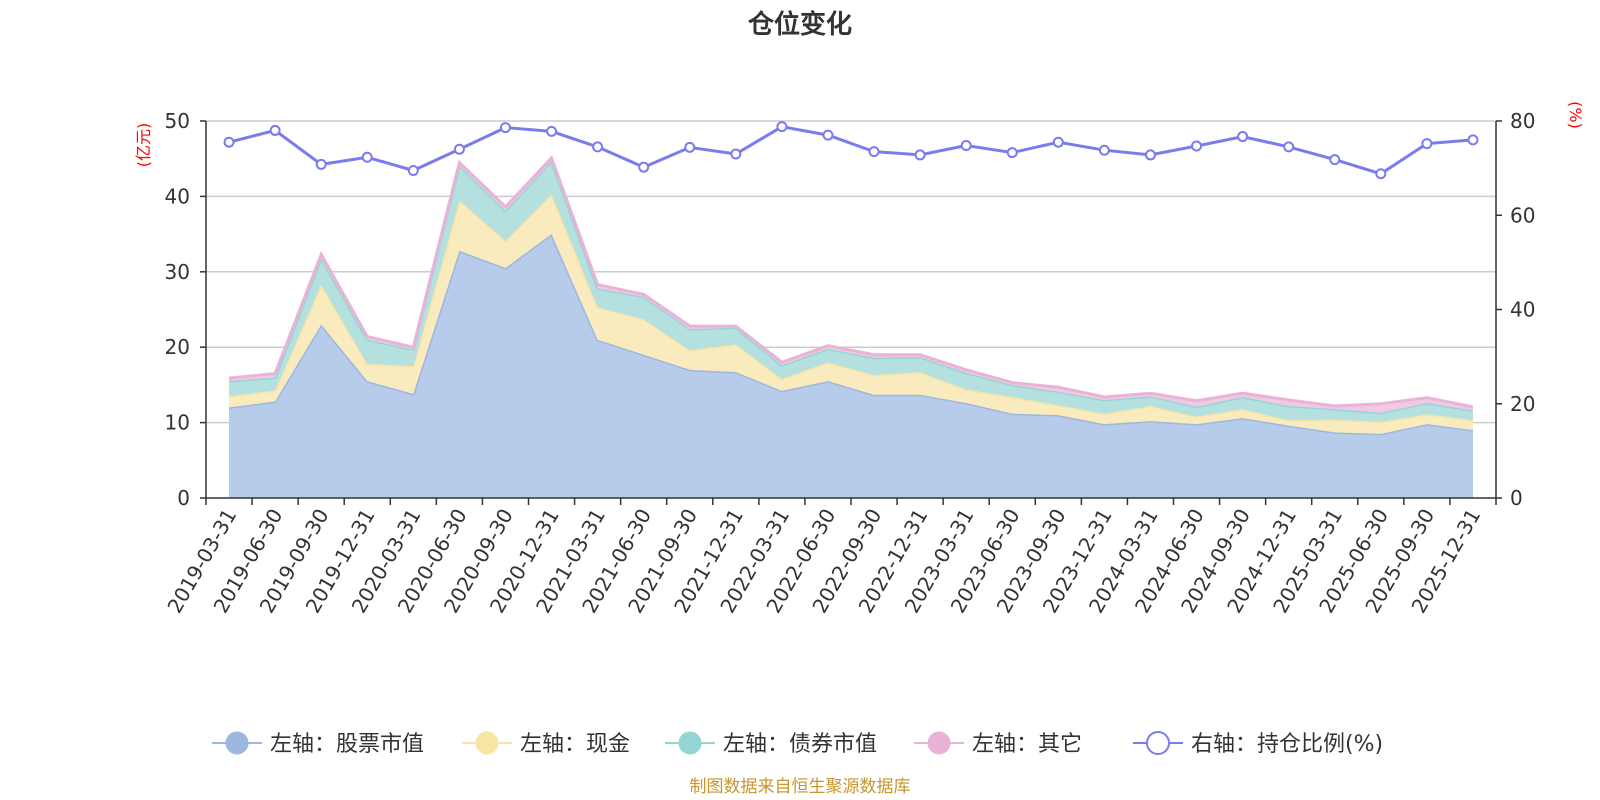 The height and width of the screenshot is (800, 1600). Describe the element at coordinates (1575, 115) in the screenshot. I see `right-axis-unit: (%)` at that location.